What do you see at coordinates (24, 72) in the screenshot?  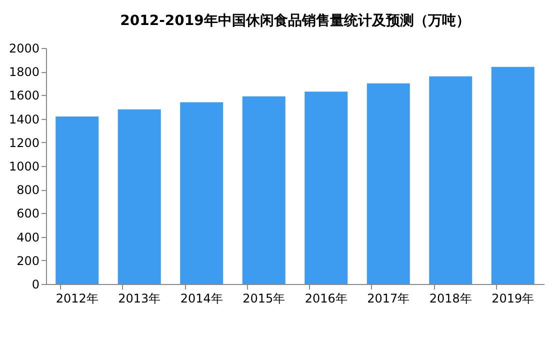 I see `y-tick-label: 1800` at bounding box center [24, 72].